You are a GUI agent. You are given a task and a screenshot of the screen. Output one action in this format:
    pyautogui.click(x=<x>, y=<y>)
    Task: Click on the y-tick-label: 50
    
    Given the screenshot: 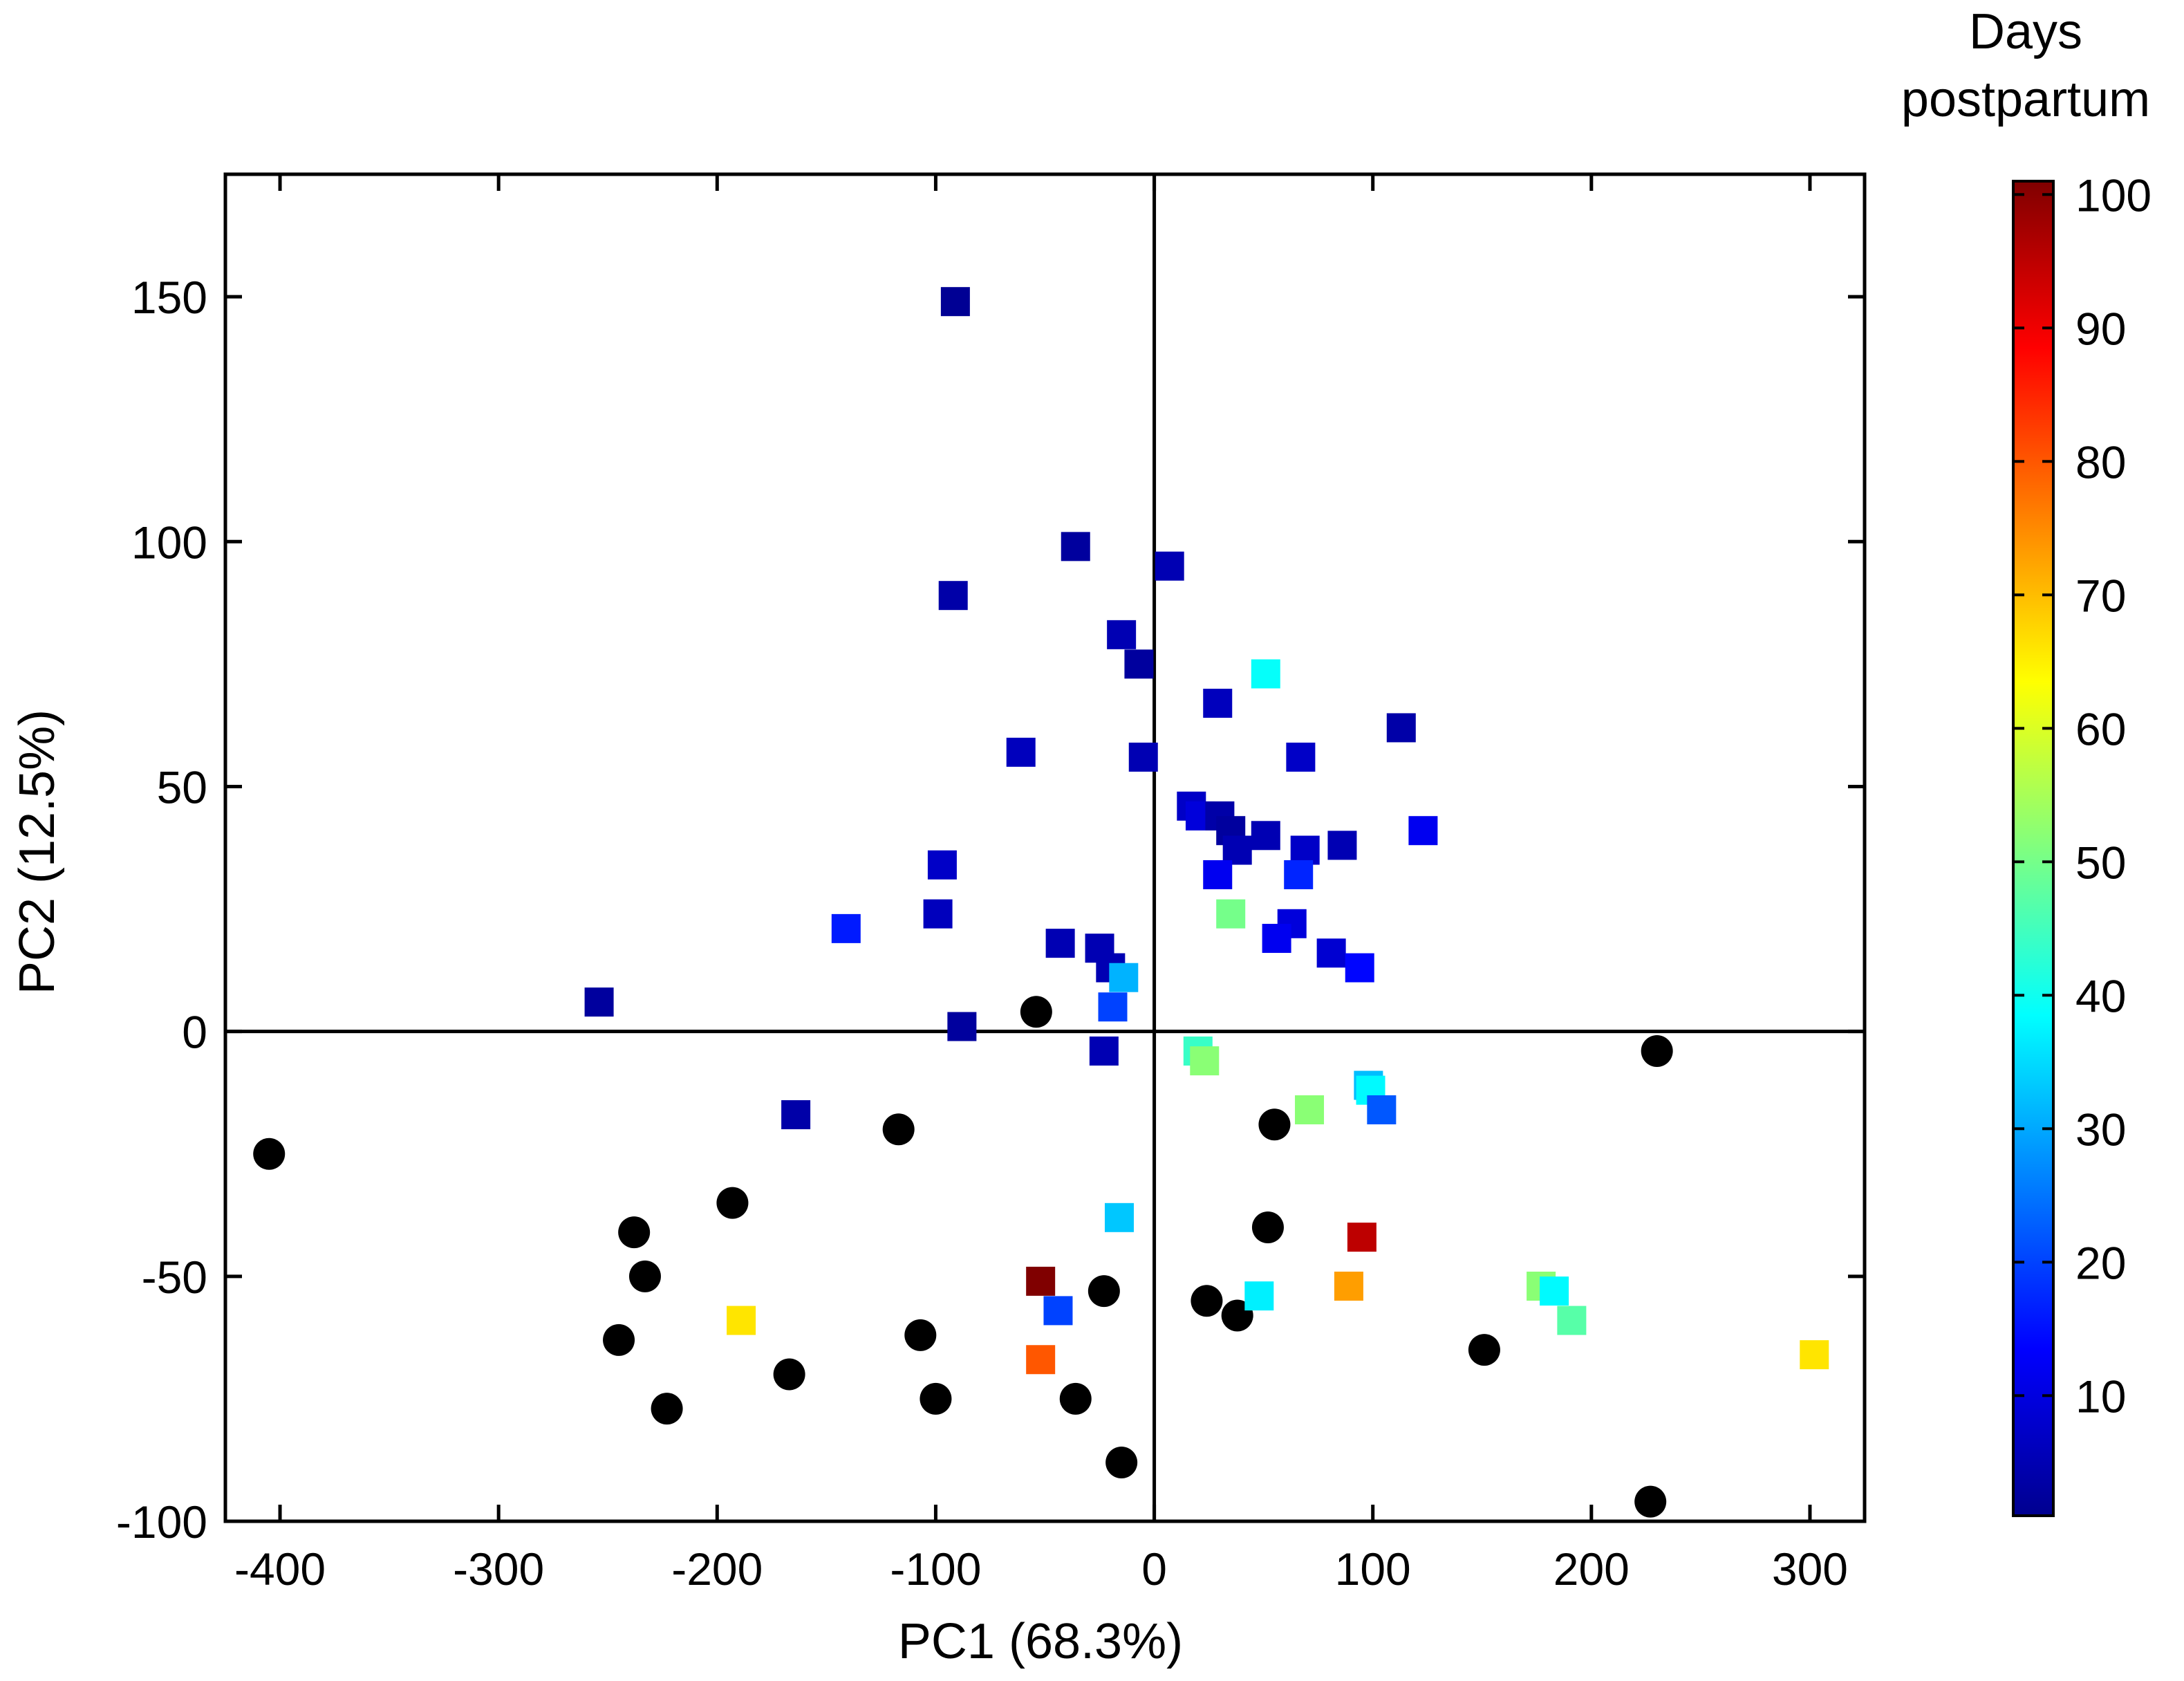 What is the action you would take?
    pyautogui.click(x=182, y=786)
    